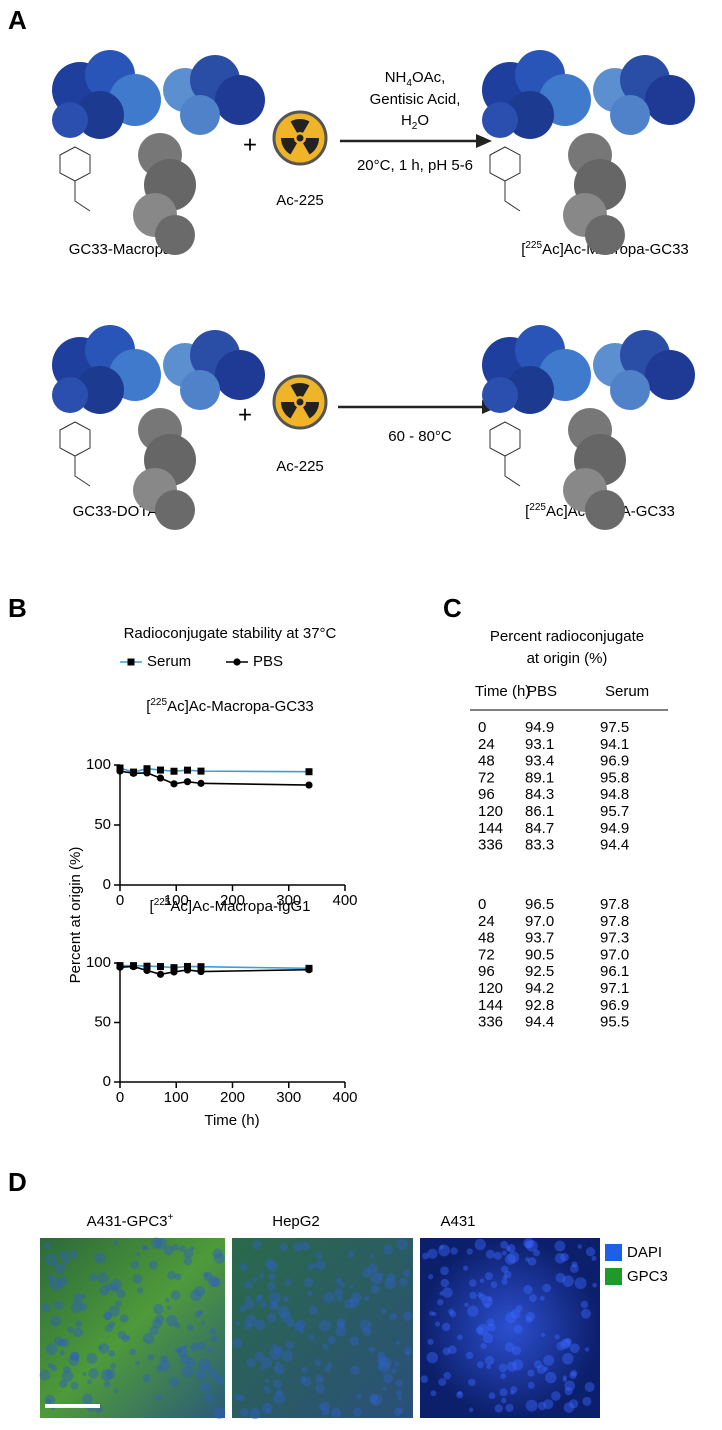 This screenshot has width=722, height=1430. I want to click on table-cell: 96.9, so click(614, 1005).